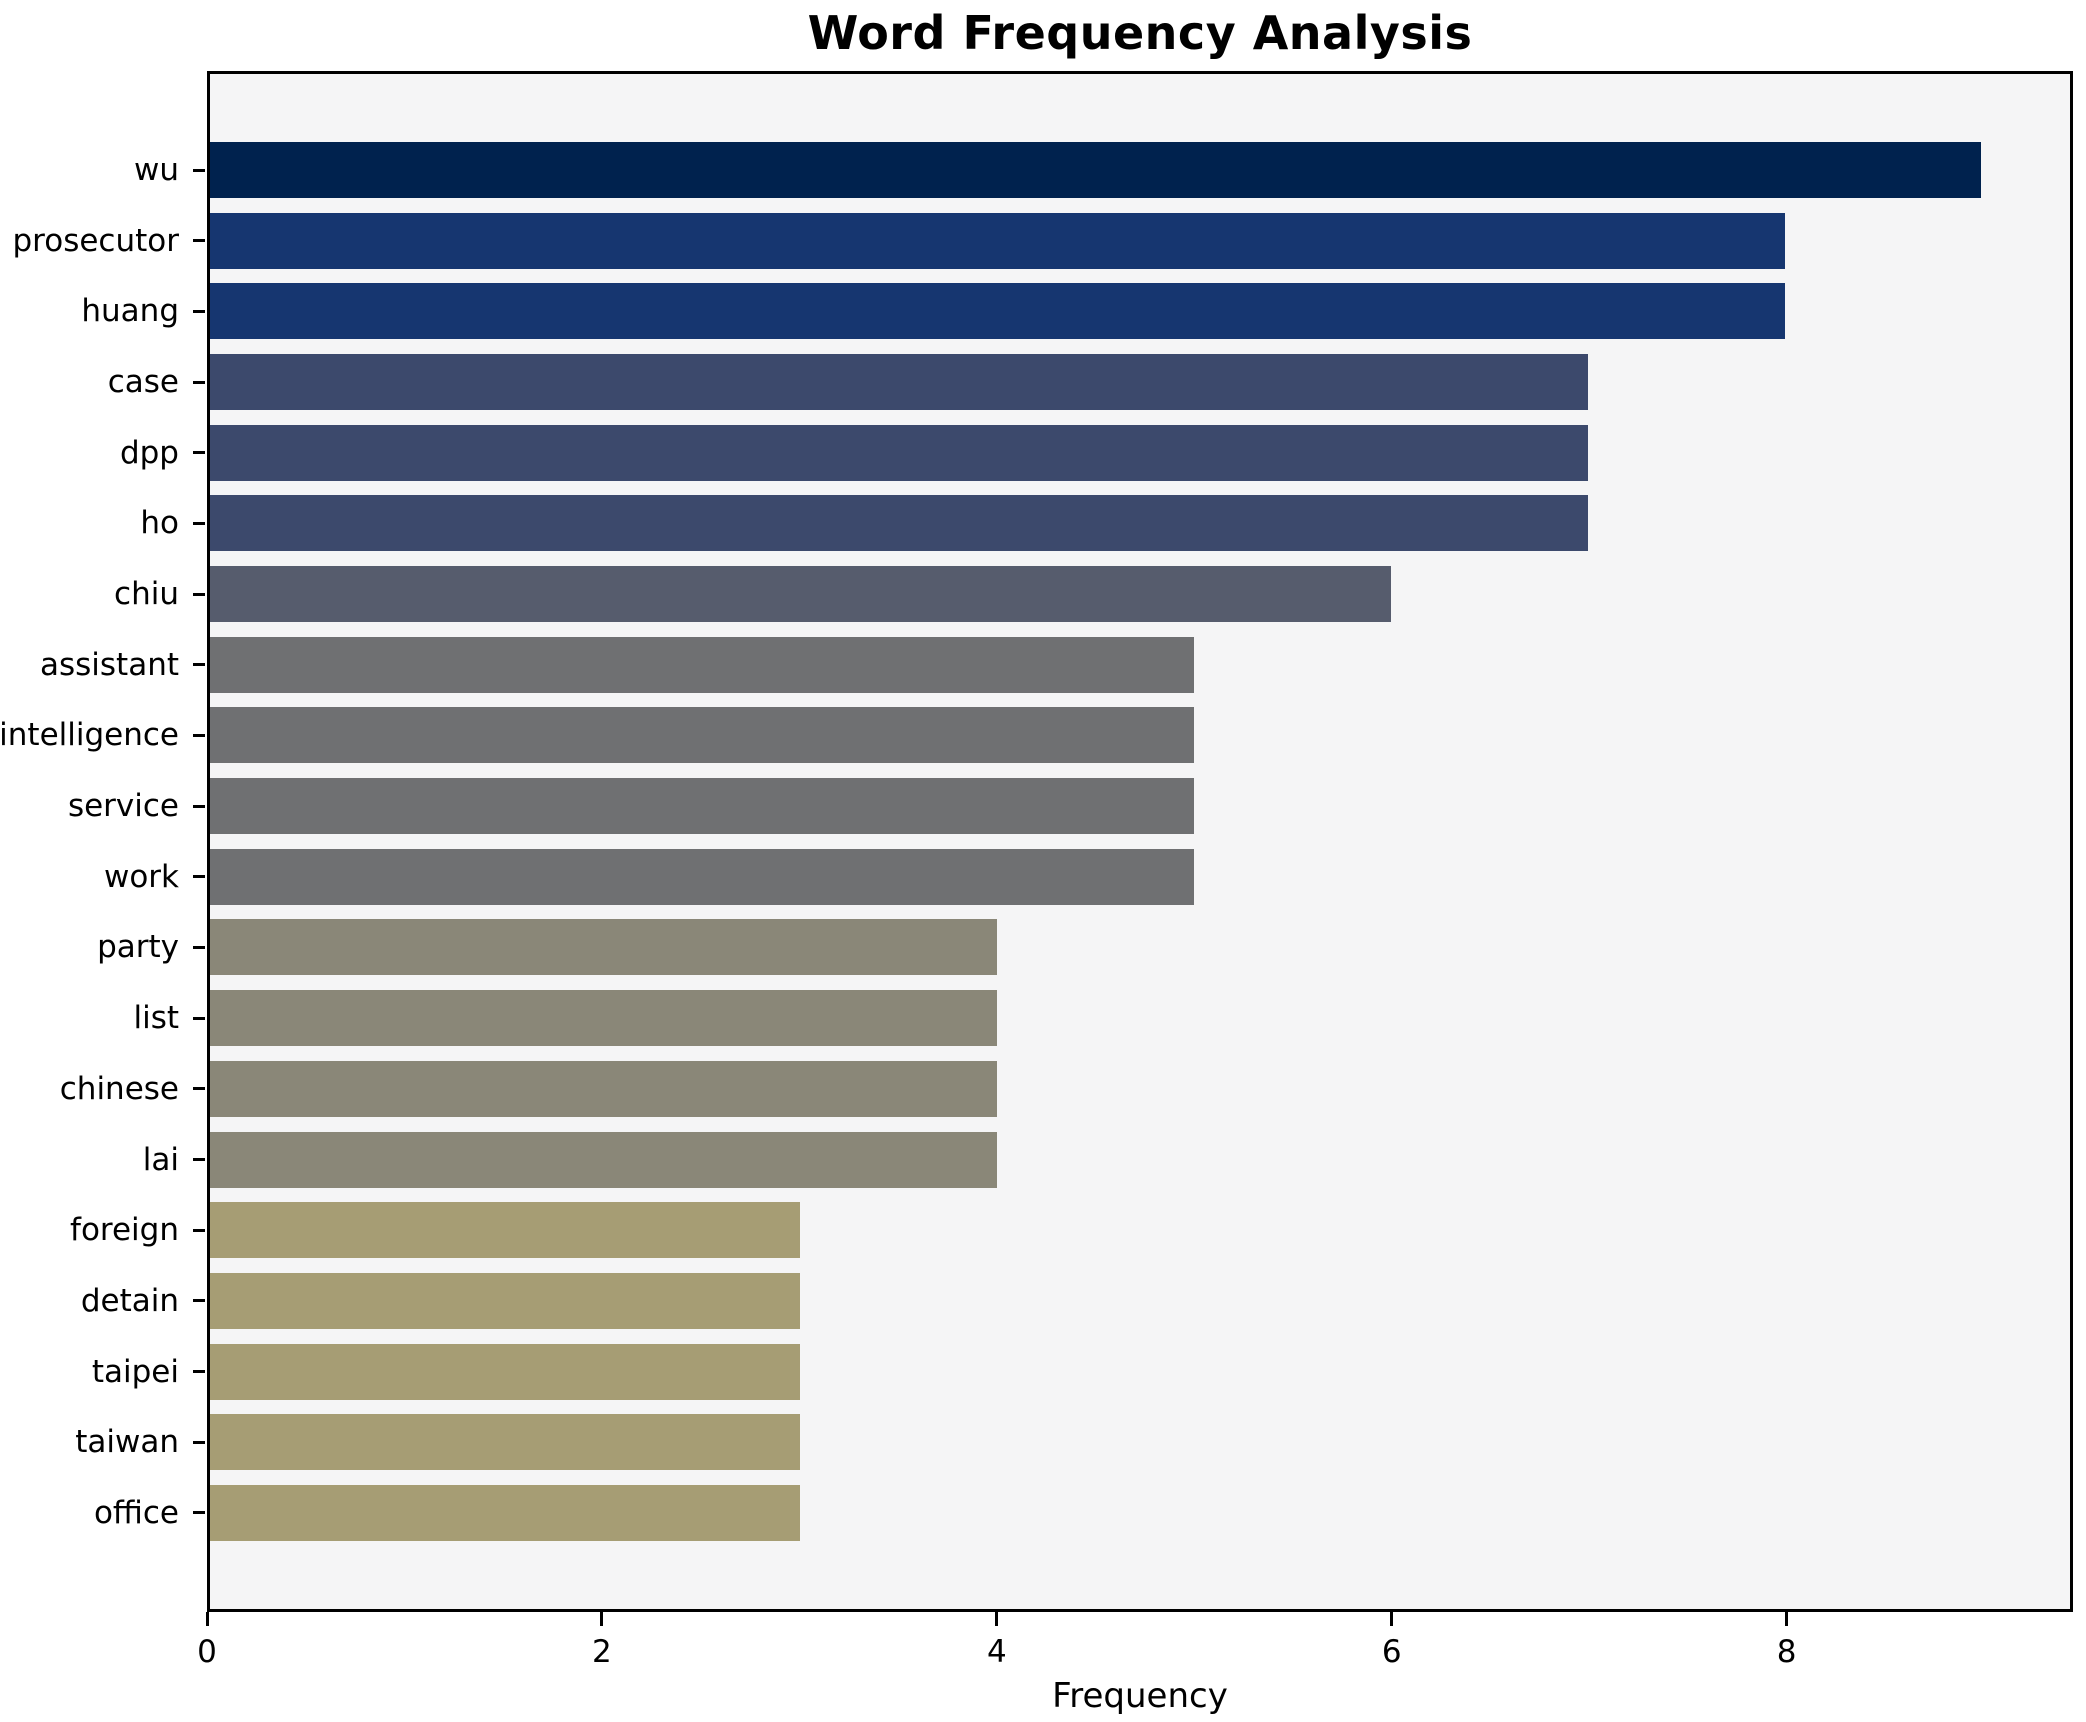  I want to click on x-tick-label-0: 0, so click(207, 1652).